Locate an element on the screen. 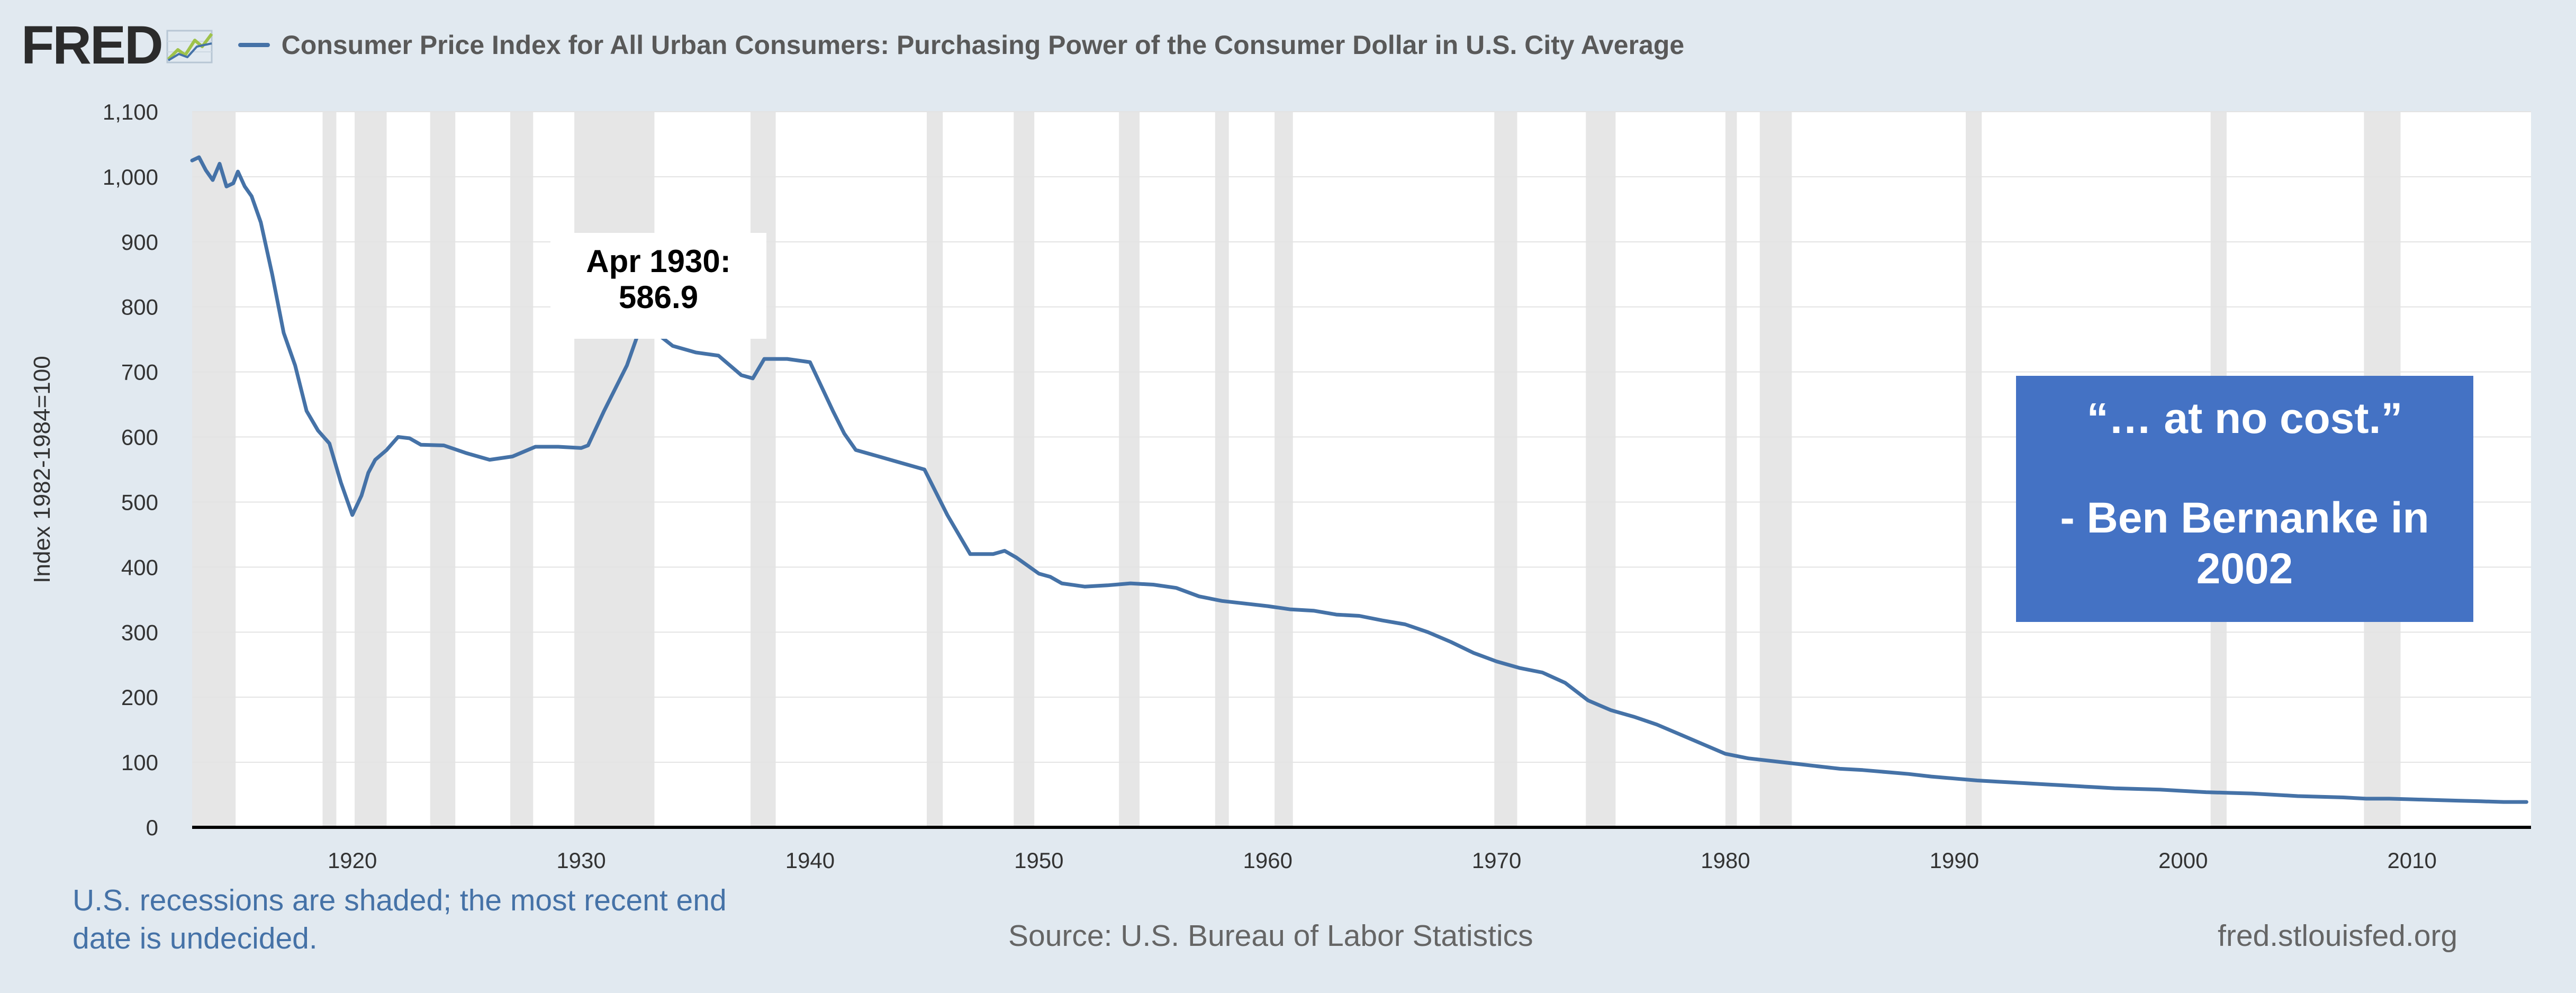 The width and height of the screenshot is (2576, 993). y-tick-label: 200 is located at coordinates (139, 697).